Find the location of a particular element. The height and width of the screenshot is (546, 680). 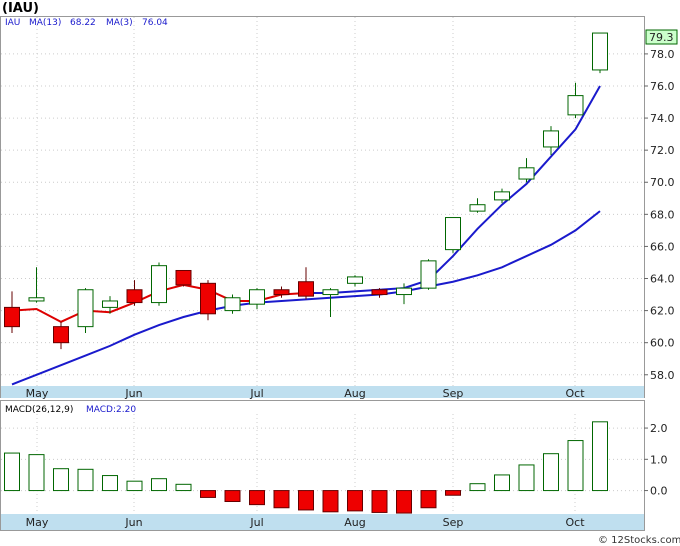

price-month-axis-strip is located at coordinates (322, 392).